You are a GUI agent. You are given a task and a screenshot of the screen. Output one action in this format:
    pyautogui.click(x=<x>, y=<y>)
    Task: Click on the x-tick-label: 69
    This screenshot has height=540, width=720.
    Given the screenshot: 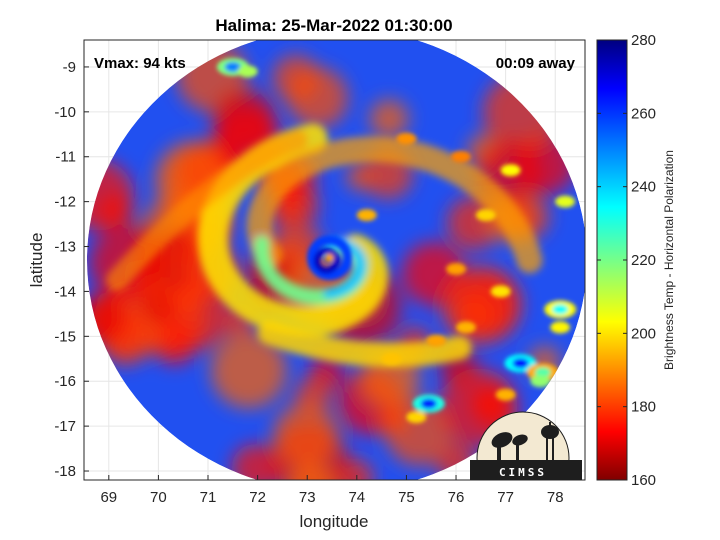 What is the action you would take?
    pyautogui.click(x=108, y=497)
    